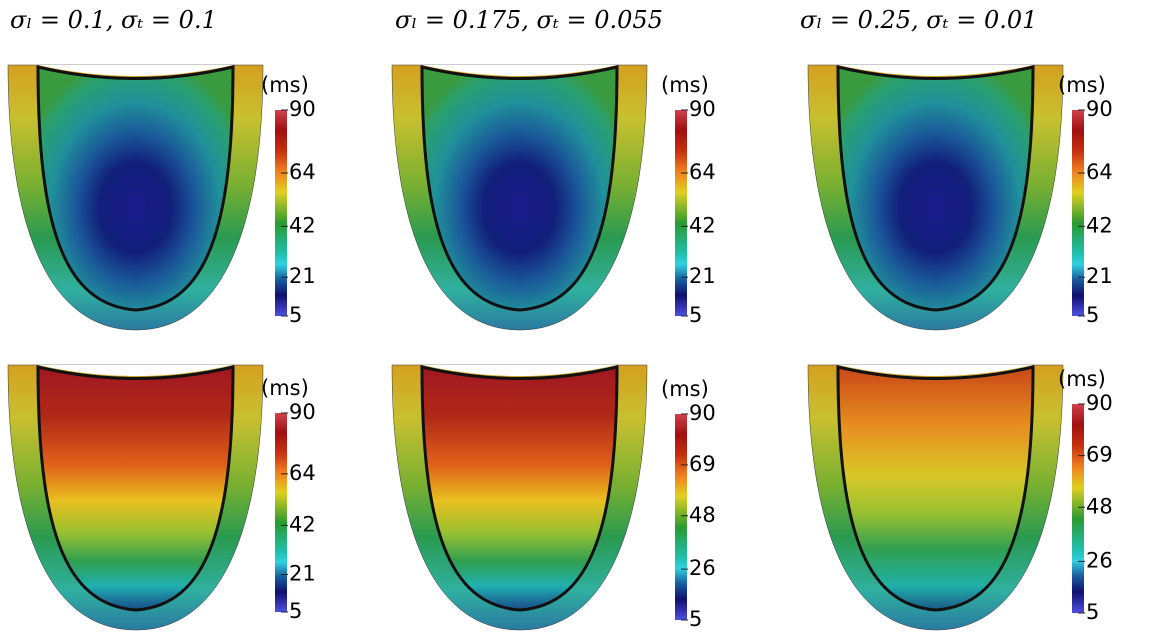 Image resolution: width=1150 pixels, height=639 pixels. Describe the element at coordinates (113, 20) in the screenshot. I see `column-title: σₗ = 0.1, σₜ = 0.1` at that location.